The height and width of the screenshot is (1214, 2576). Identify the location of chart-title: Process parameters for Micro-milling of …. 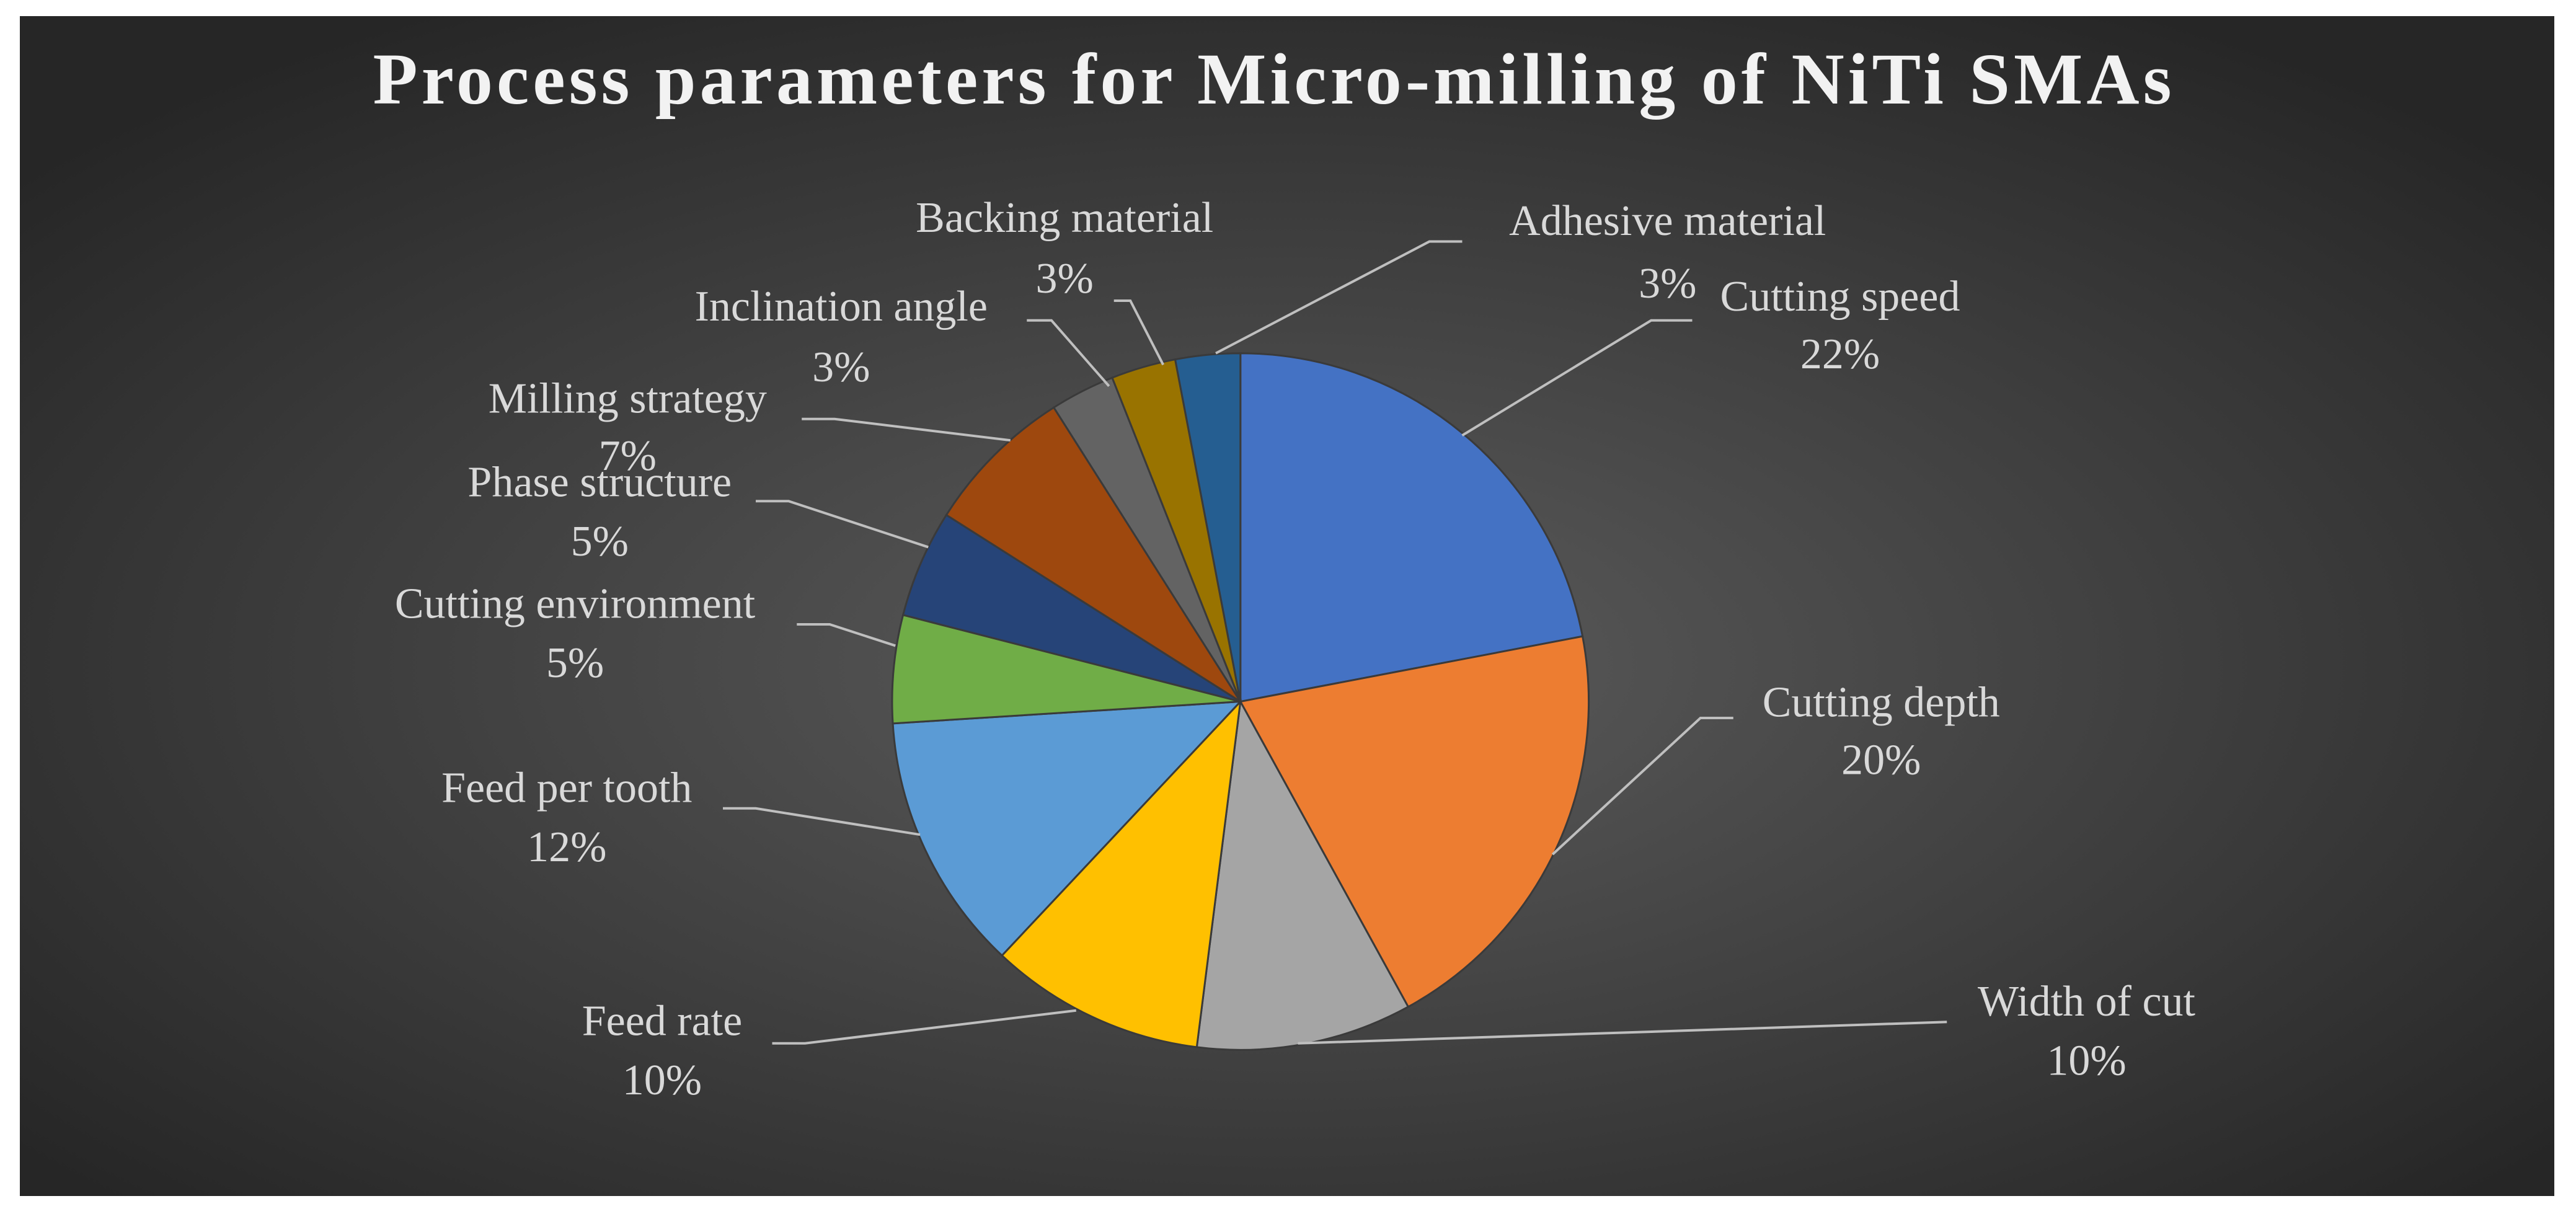
(1274, 79).